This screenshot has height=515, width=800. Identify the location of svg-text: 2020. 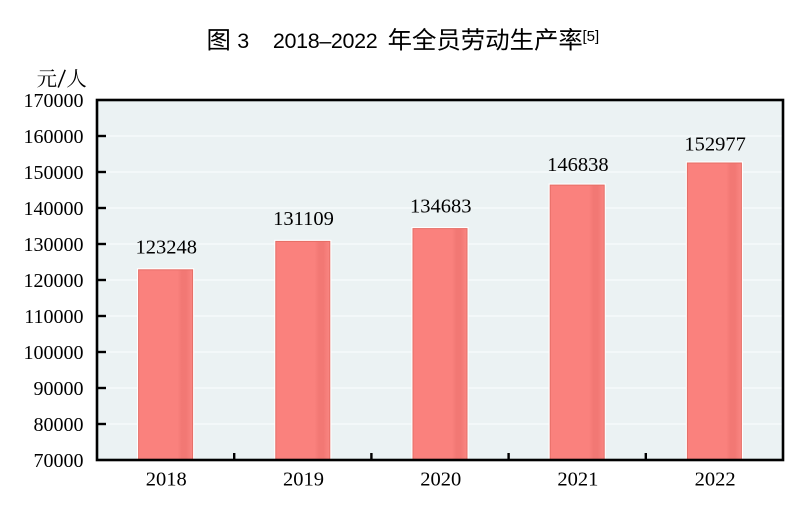
(440, 480).